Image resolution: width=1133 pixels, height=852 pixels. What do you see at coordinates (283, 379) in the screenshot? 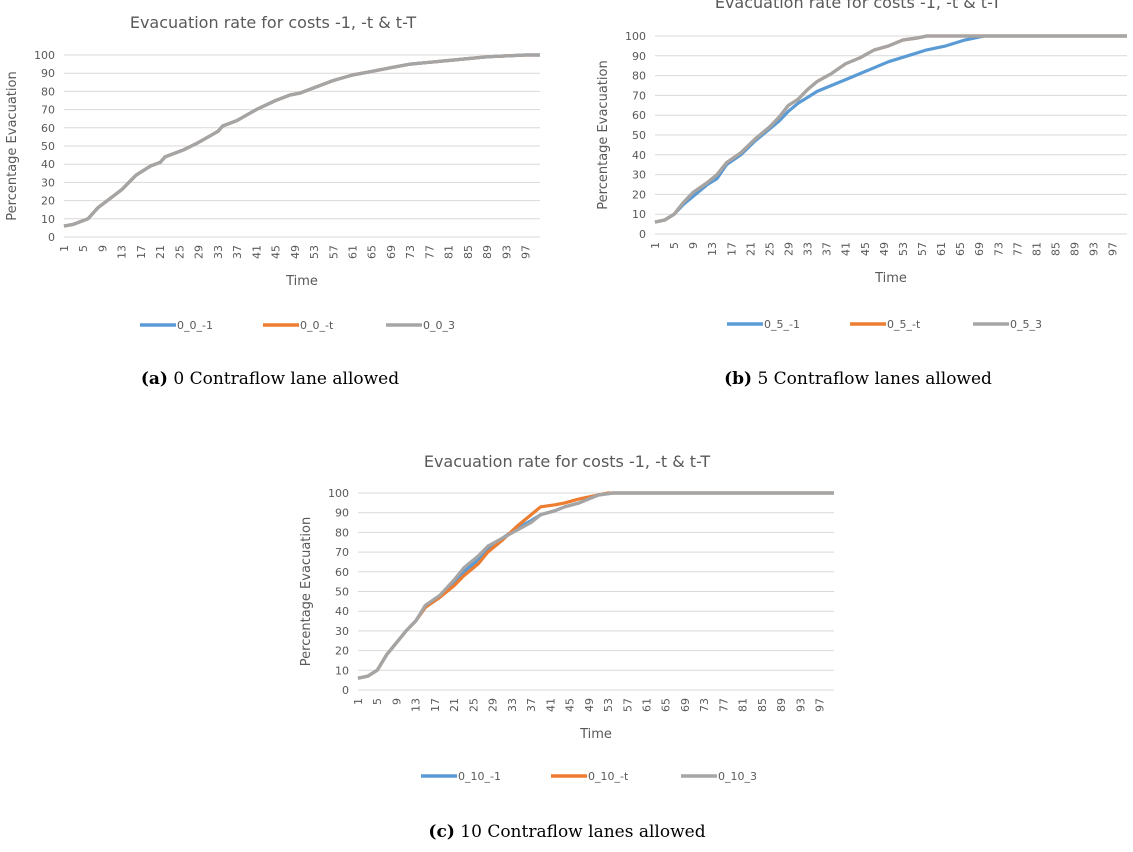
I see `caption-text: 0 Contraflow lane allowed` at bounding box center [283, 379].